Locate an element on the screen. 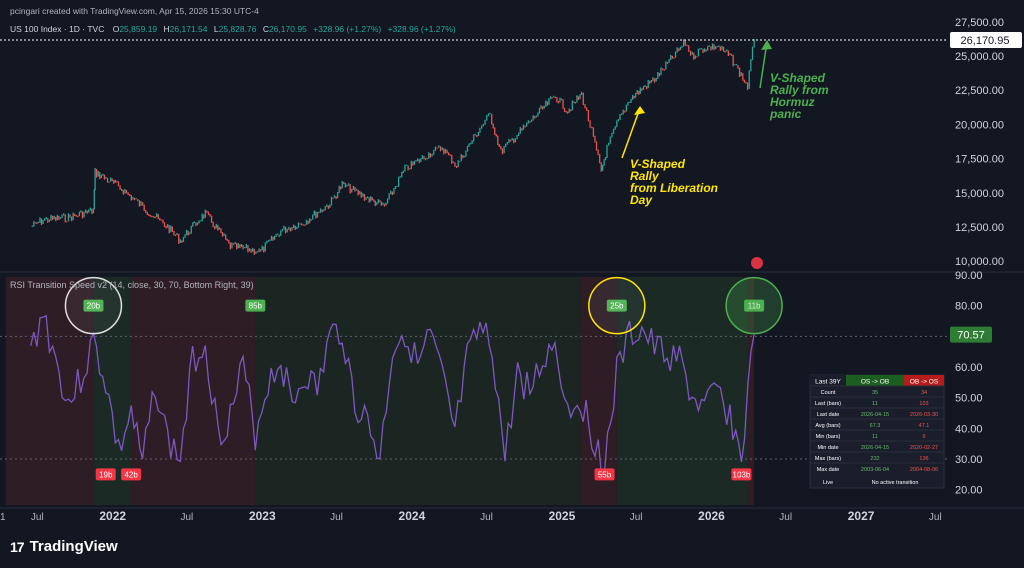 The image size is (1024, 568). price-axis-tick-label: 17,500.00 is located at coordinates (979, 160).